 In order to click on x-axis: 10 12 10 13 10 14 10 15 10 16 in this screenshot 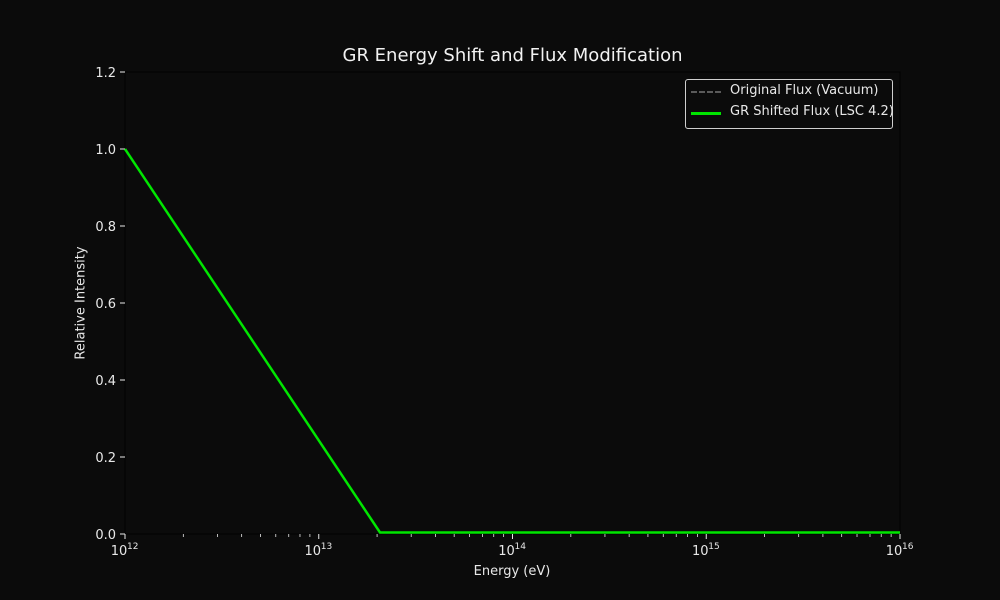, I will do `click(512, 546)`.